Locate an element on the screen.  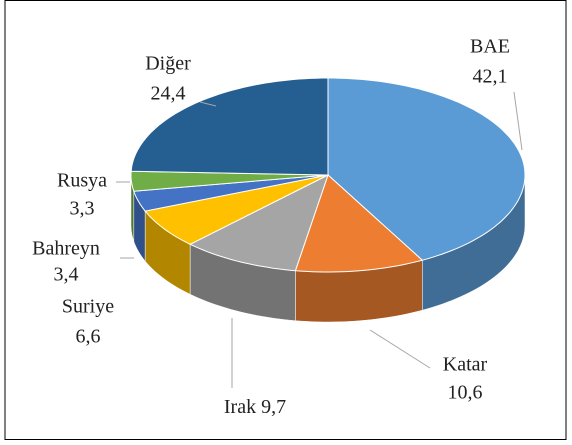
value-label: 42,1 is located at coordinates (490, 77).